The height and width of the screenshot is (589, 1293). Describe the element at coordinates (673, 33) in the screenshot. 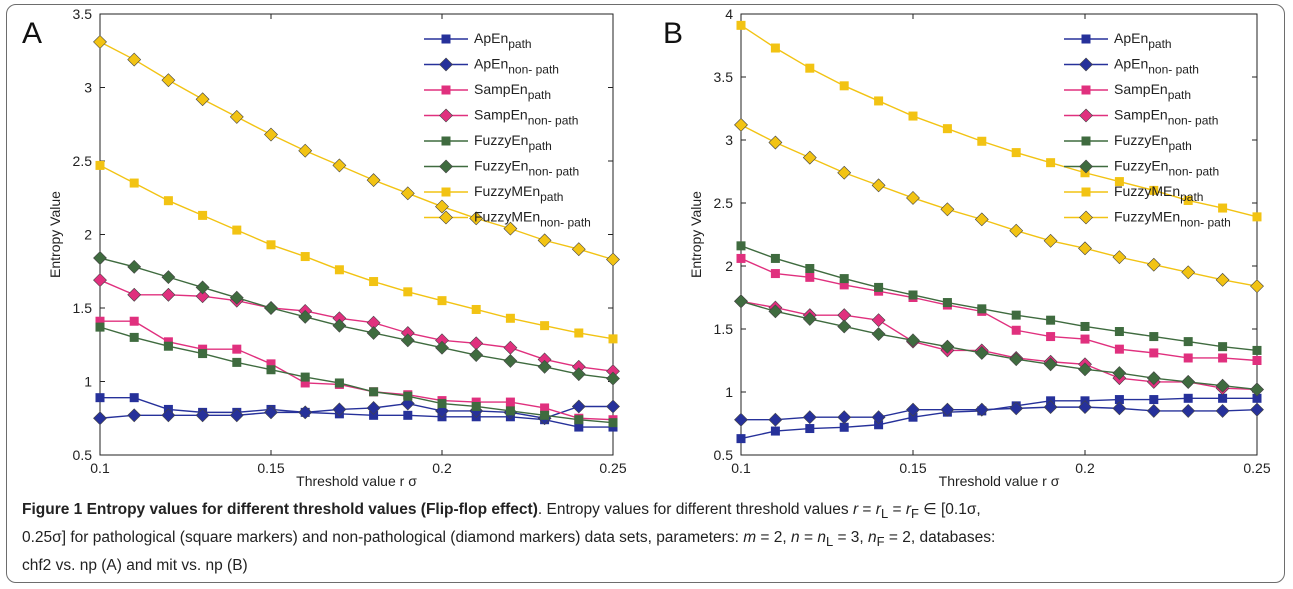

I see `panel-label: B` at that location.